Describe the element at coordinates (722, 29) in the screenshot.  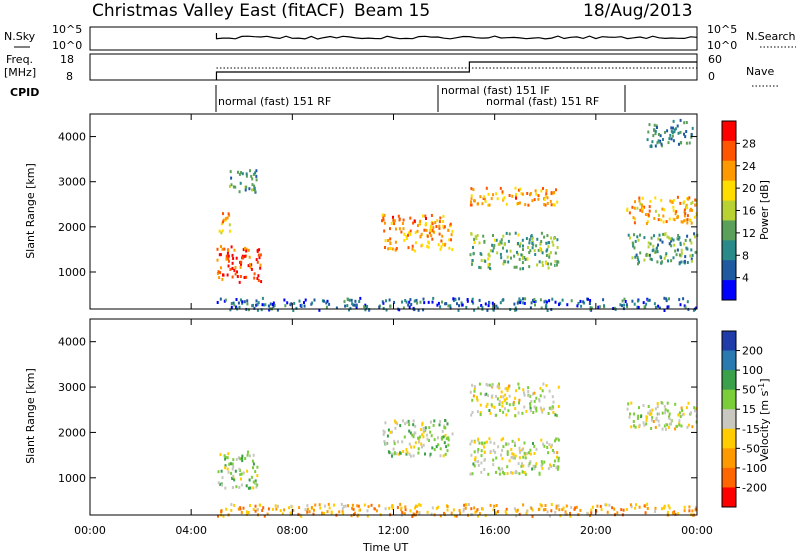
I see `nsearch-tick-top: 10^5` at that location.